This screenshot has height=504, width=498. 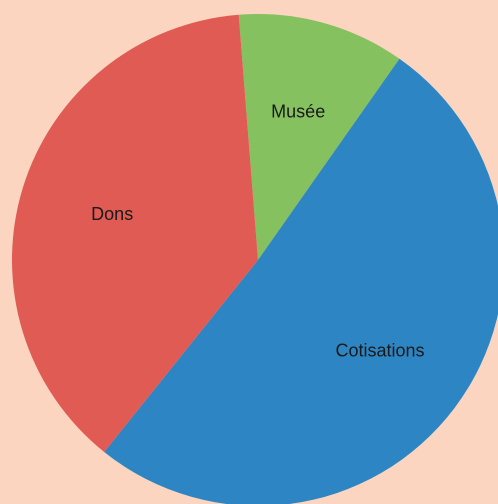 I want to click on pie-label-musee: Musée, so click(x=298, y=112).